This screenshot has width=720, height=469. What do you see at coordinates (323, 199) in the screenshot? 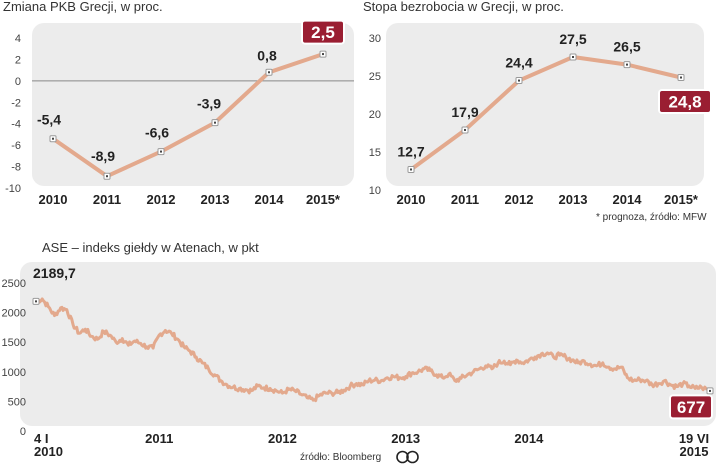
I see `gdp-xtick-5: 2015*` at bounding box center [323, 199].